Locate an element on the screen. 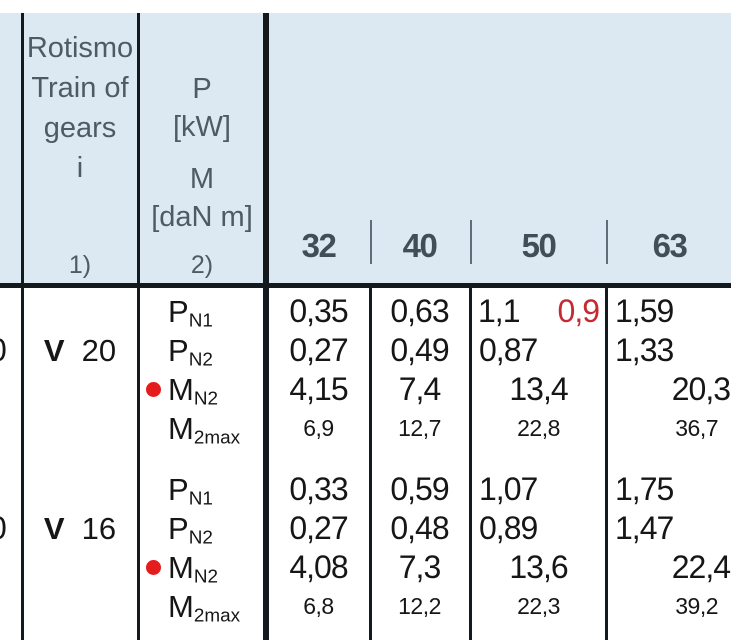 This screenshot has width=731, height=640. torque-unit: [daN m] is located at coordinates (202, 217).